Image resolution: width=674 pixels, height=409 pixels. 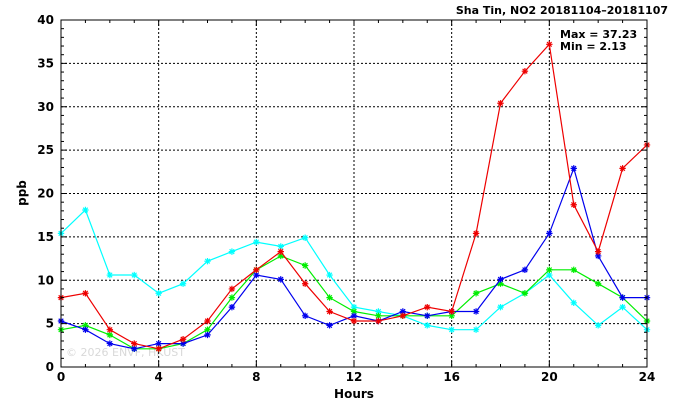 What do you see at coordinates (593, 46) in the screenshot?
I see `min-label: Min = 2.13` at bounding box center [593, 46].